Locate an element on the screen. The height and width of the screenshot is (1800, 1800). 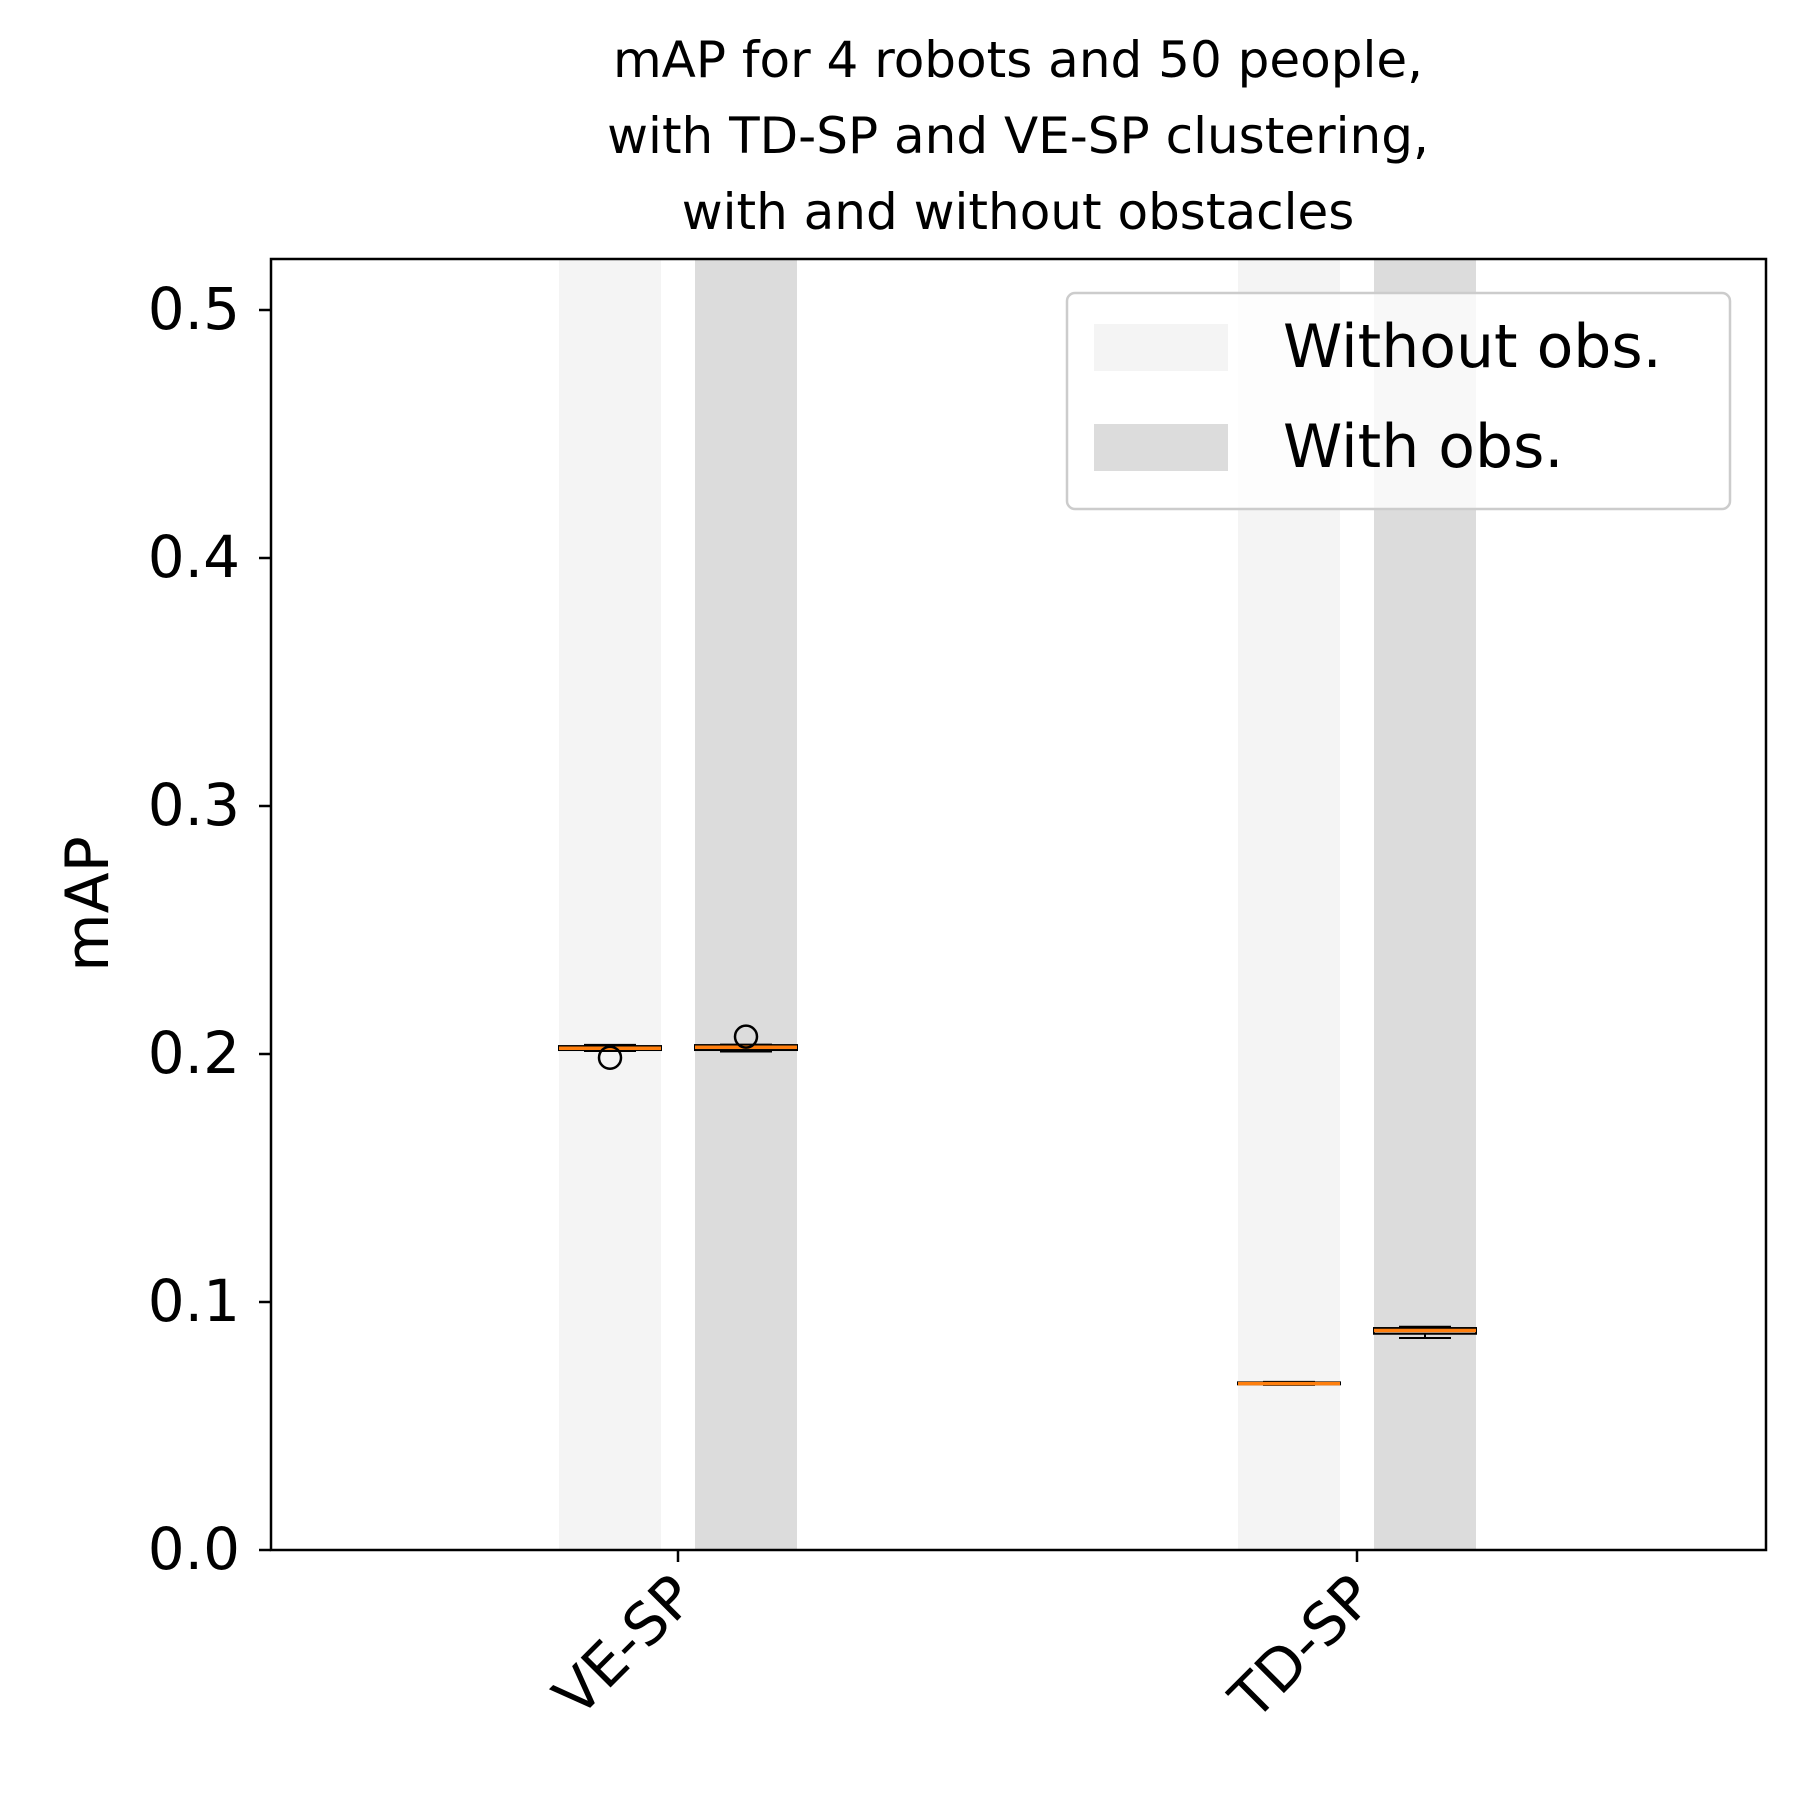
y-axis-label: mAP is located at coordinates (88, 904).